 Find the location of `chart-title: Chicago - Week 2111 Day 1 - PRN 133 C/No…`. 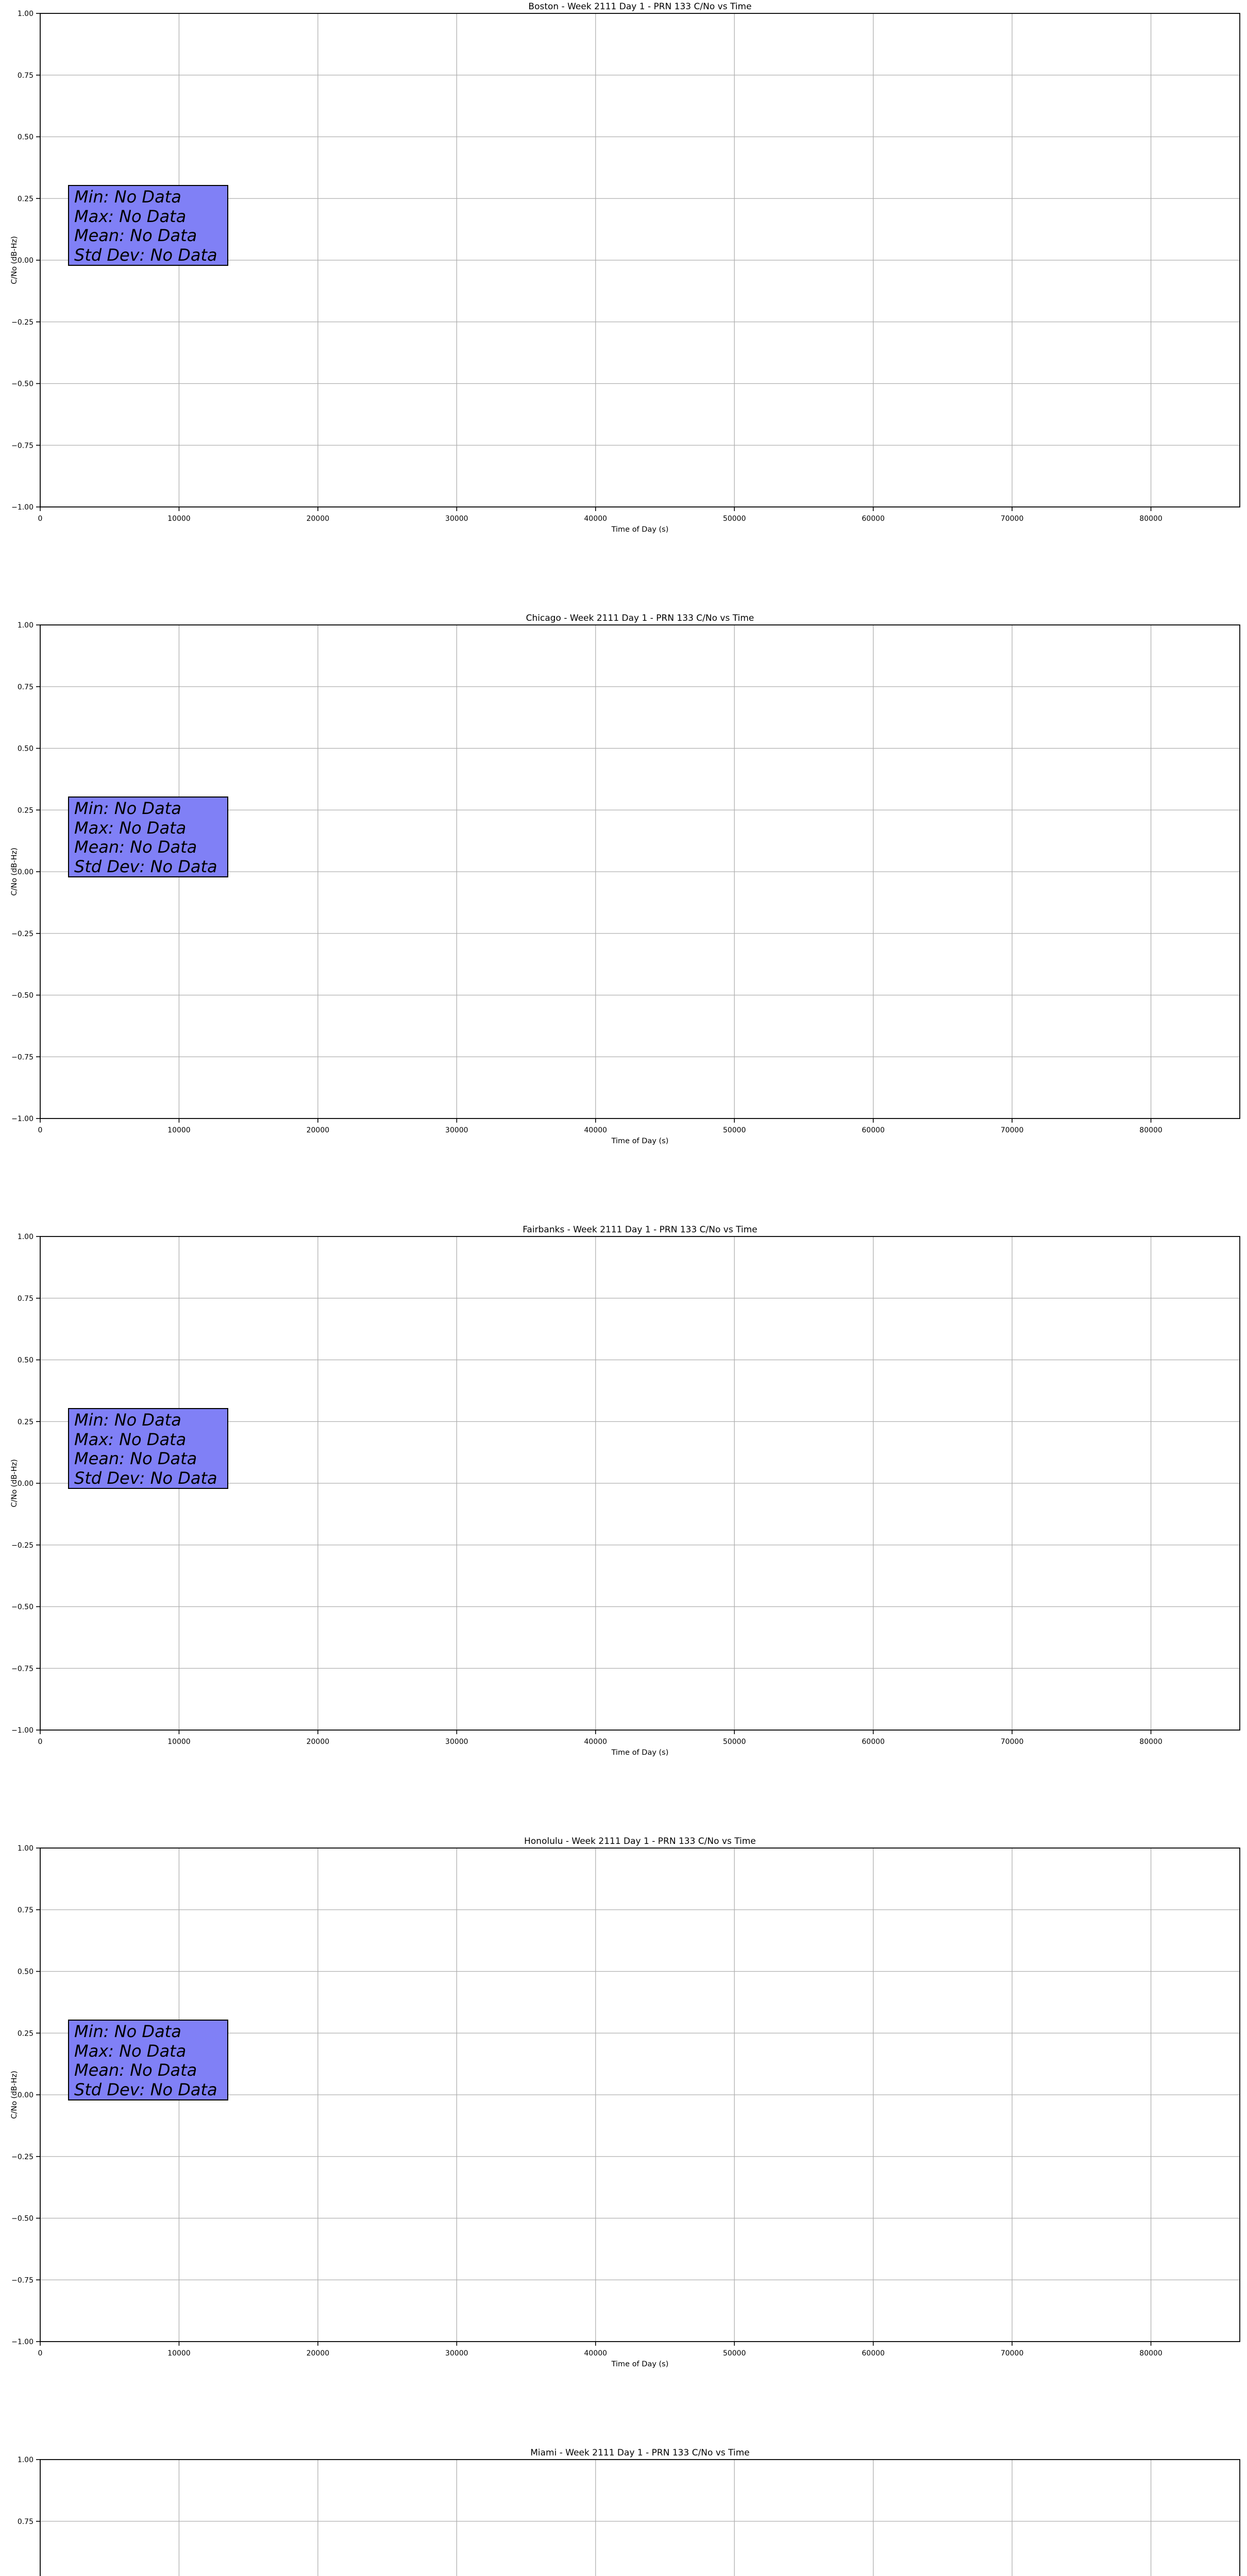

chart-title: Chicago - Week 2111 Day 1 - PRN 133 C/No… is located at coordinates (640, 618).